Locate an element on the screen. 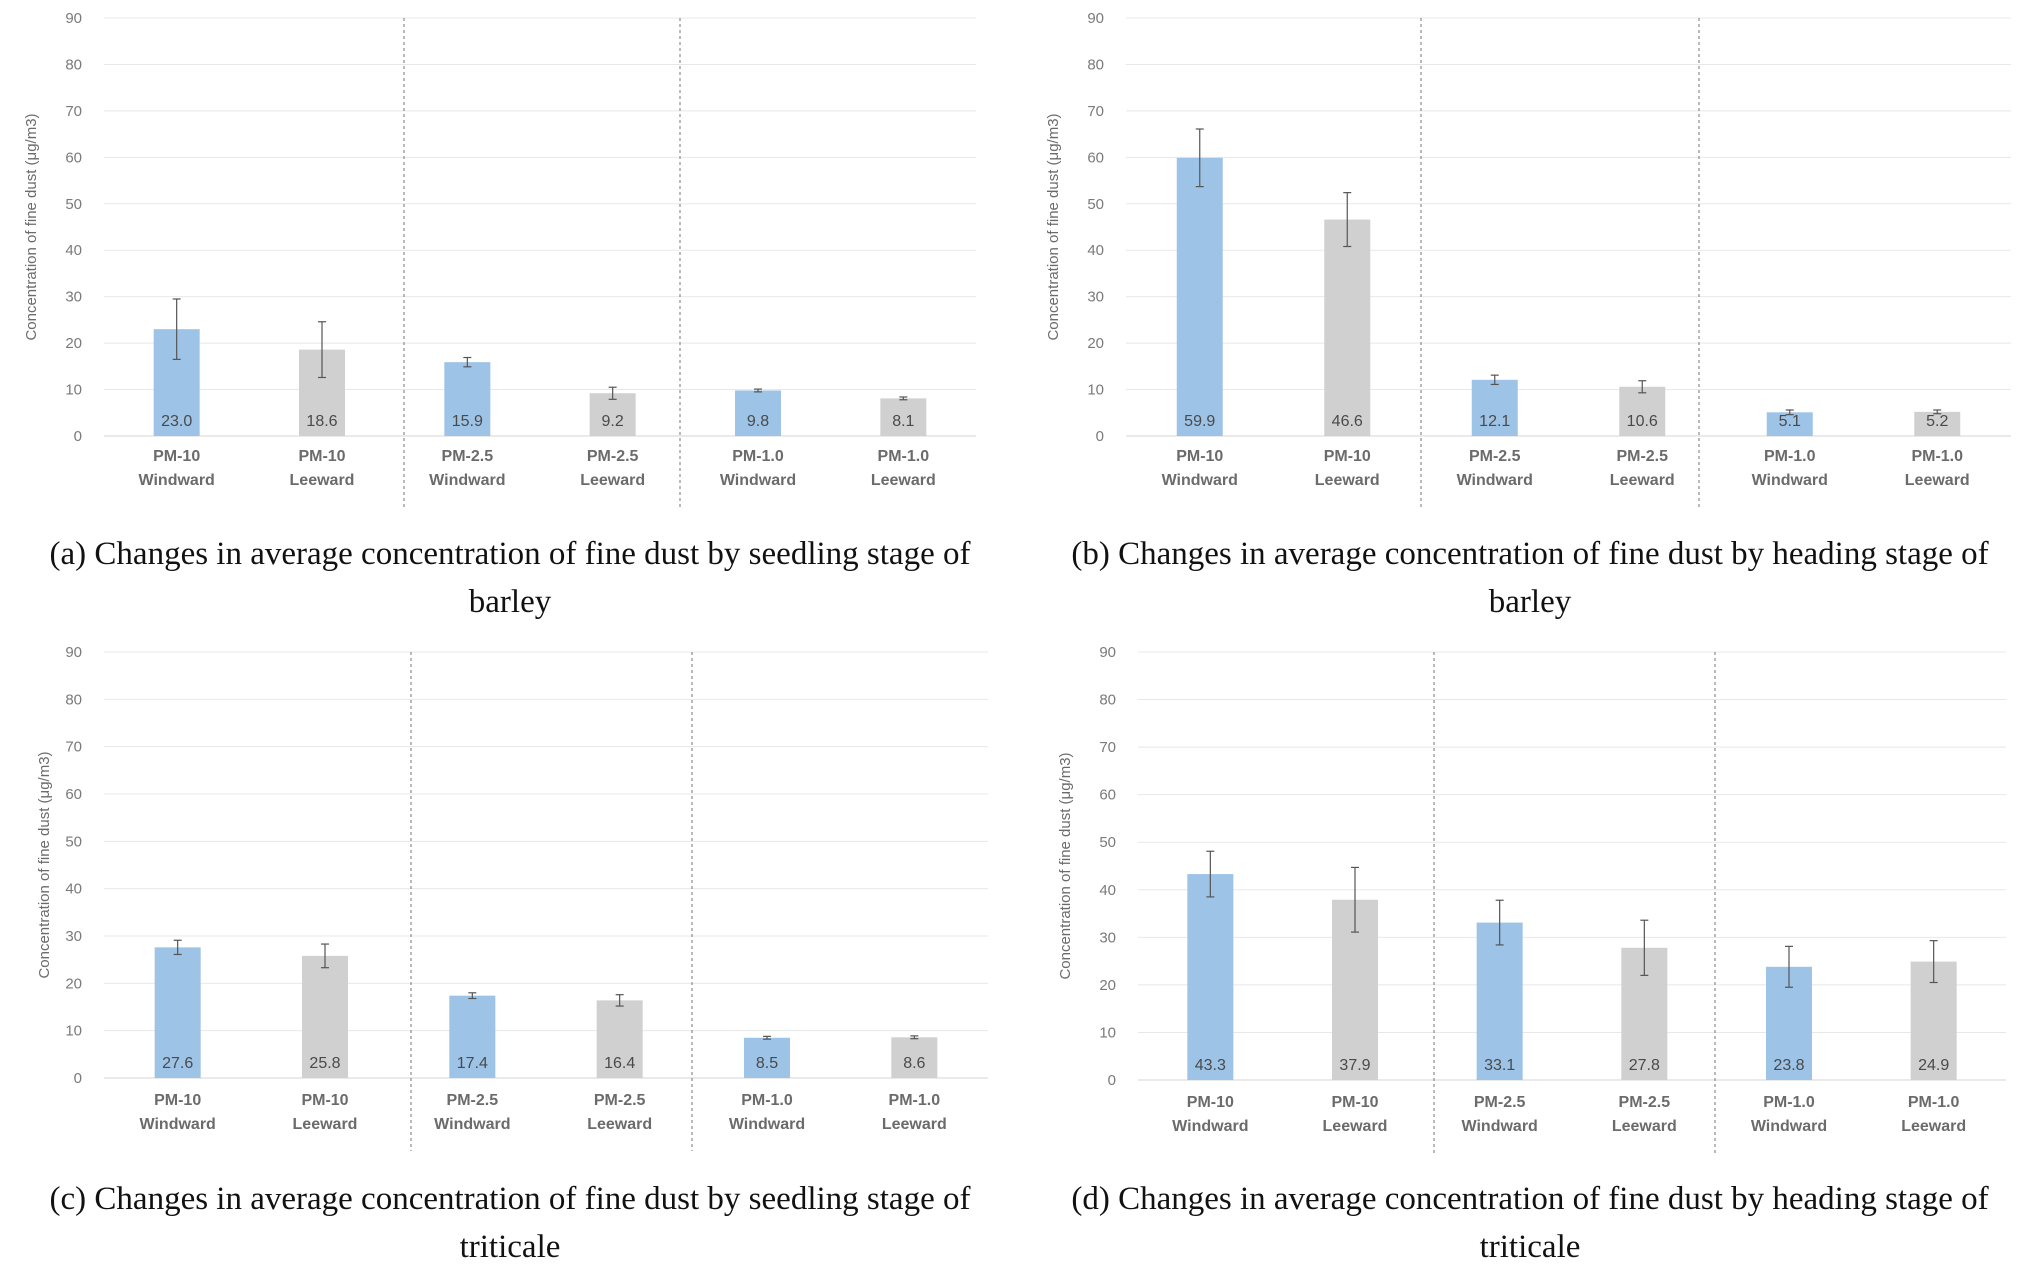 Image resolution: width=2023 pixels, height=1271 pixels. data-label: 27.8 is located at coordinates (1644, 1065).